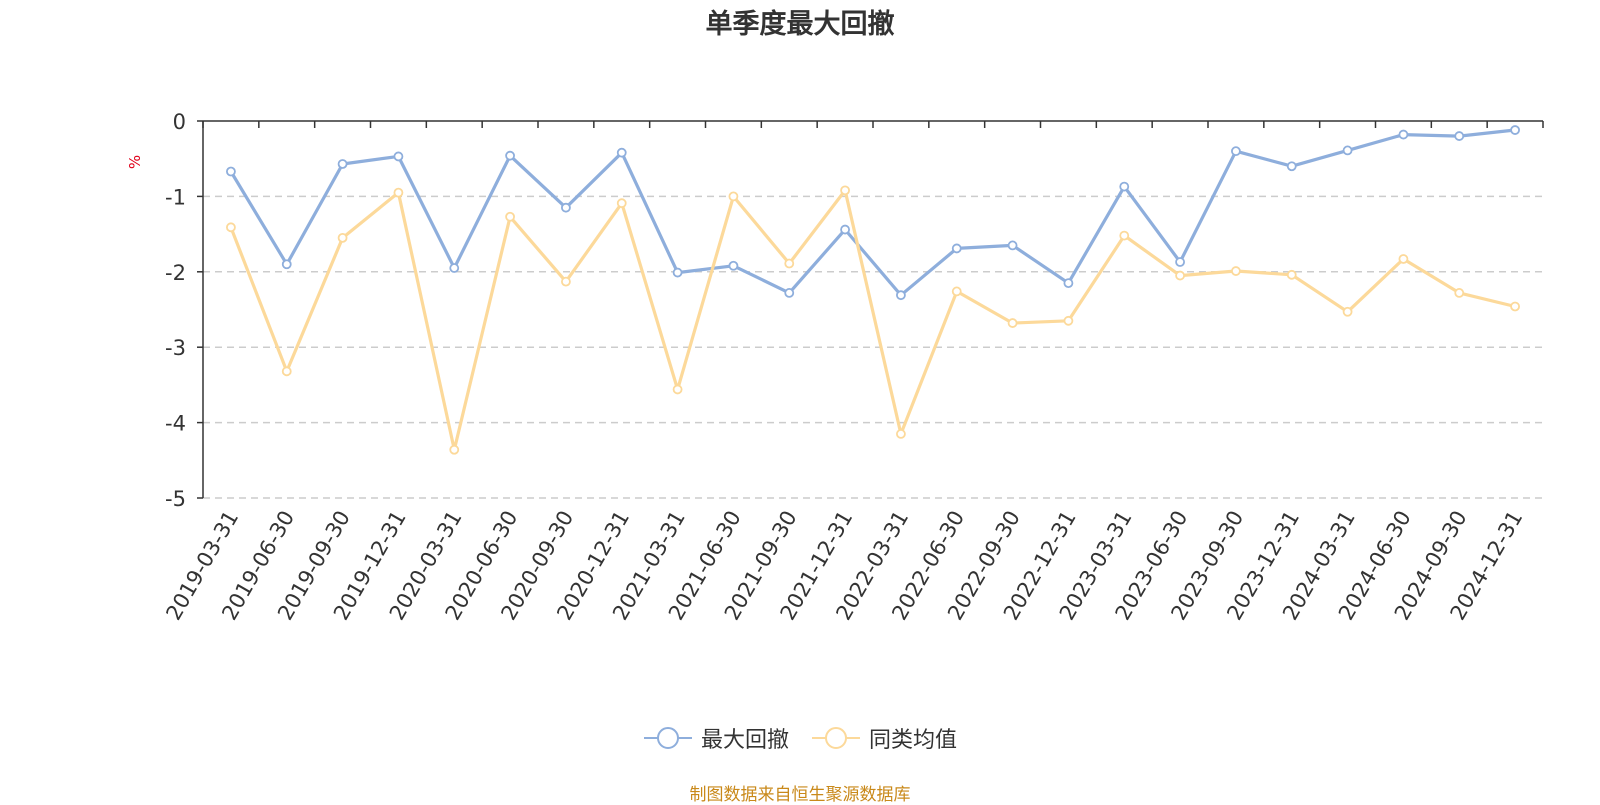 The height and width of the screenshot is (805, 1600). Describe the element at coordinates (135, 162) in the screenshot. I see `y-axis-unit-label: %` at that location.